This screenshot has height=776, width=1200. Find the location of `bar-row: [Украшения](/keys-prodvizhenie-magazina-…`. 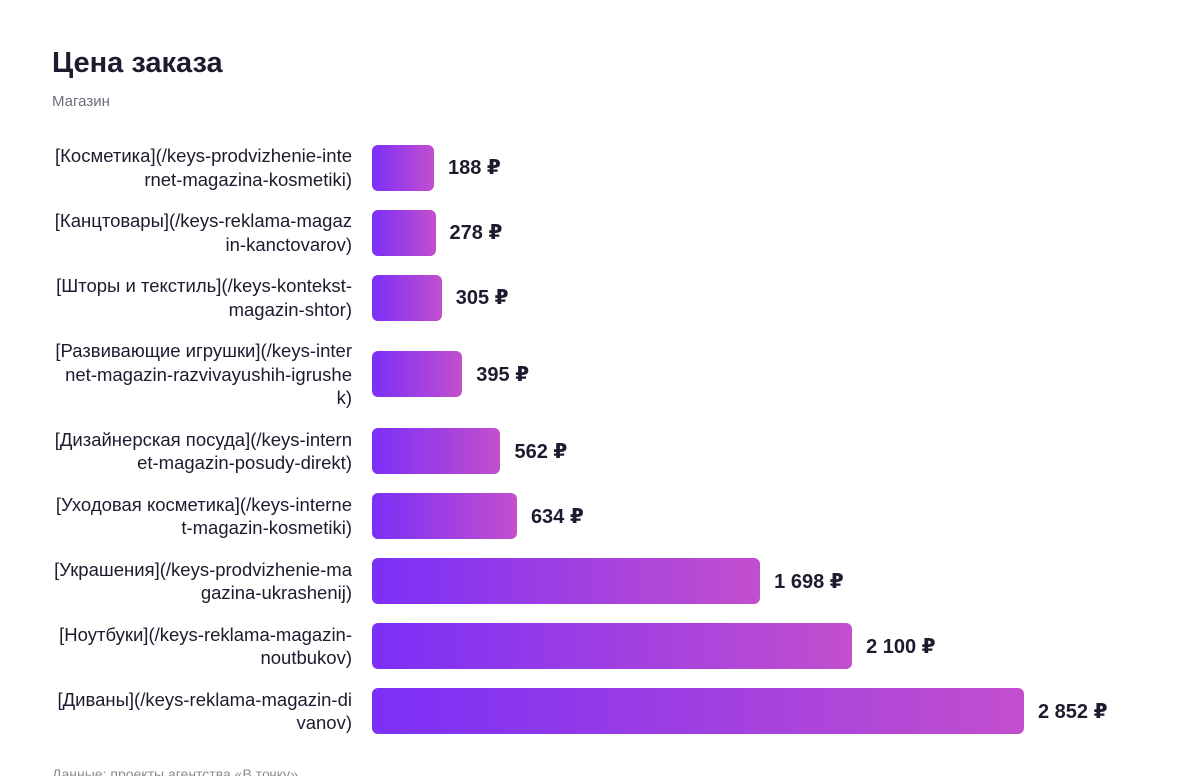

bar-row: [Украшения](/keys-prodvizhenie-magazina-… is located at coordinates (580, 581).